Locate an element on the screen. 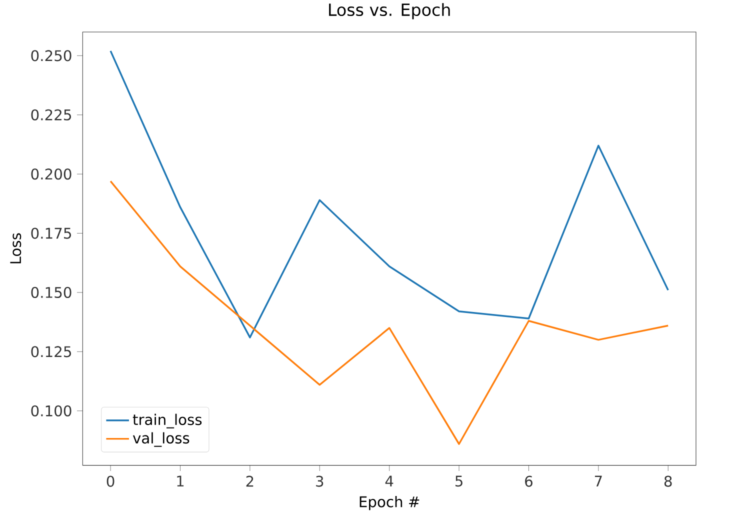 The height and width of the screenshot is (528, 751). y-tick-label: 0.175 is located at coordinates (51, 233).